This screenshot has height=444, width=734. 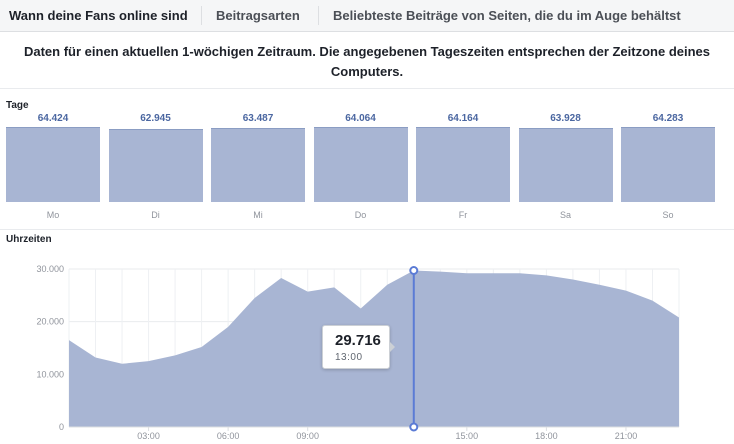 I want to click on y-tick-label: 0, so click(x=61, y=427).